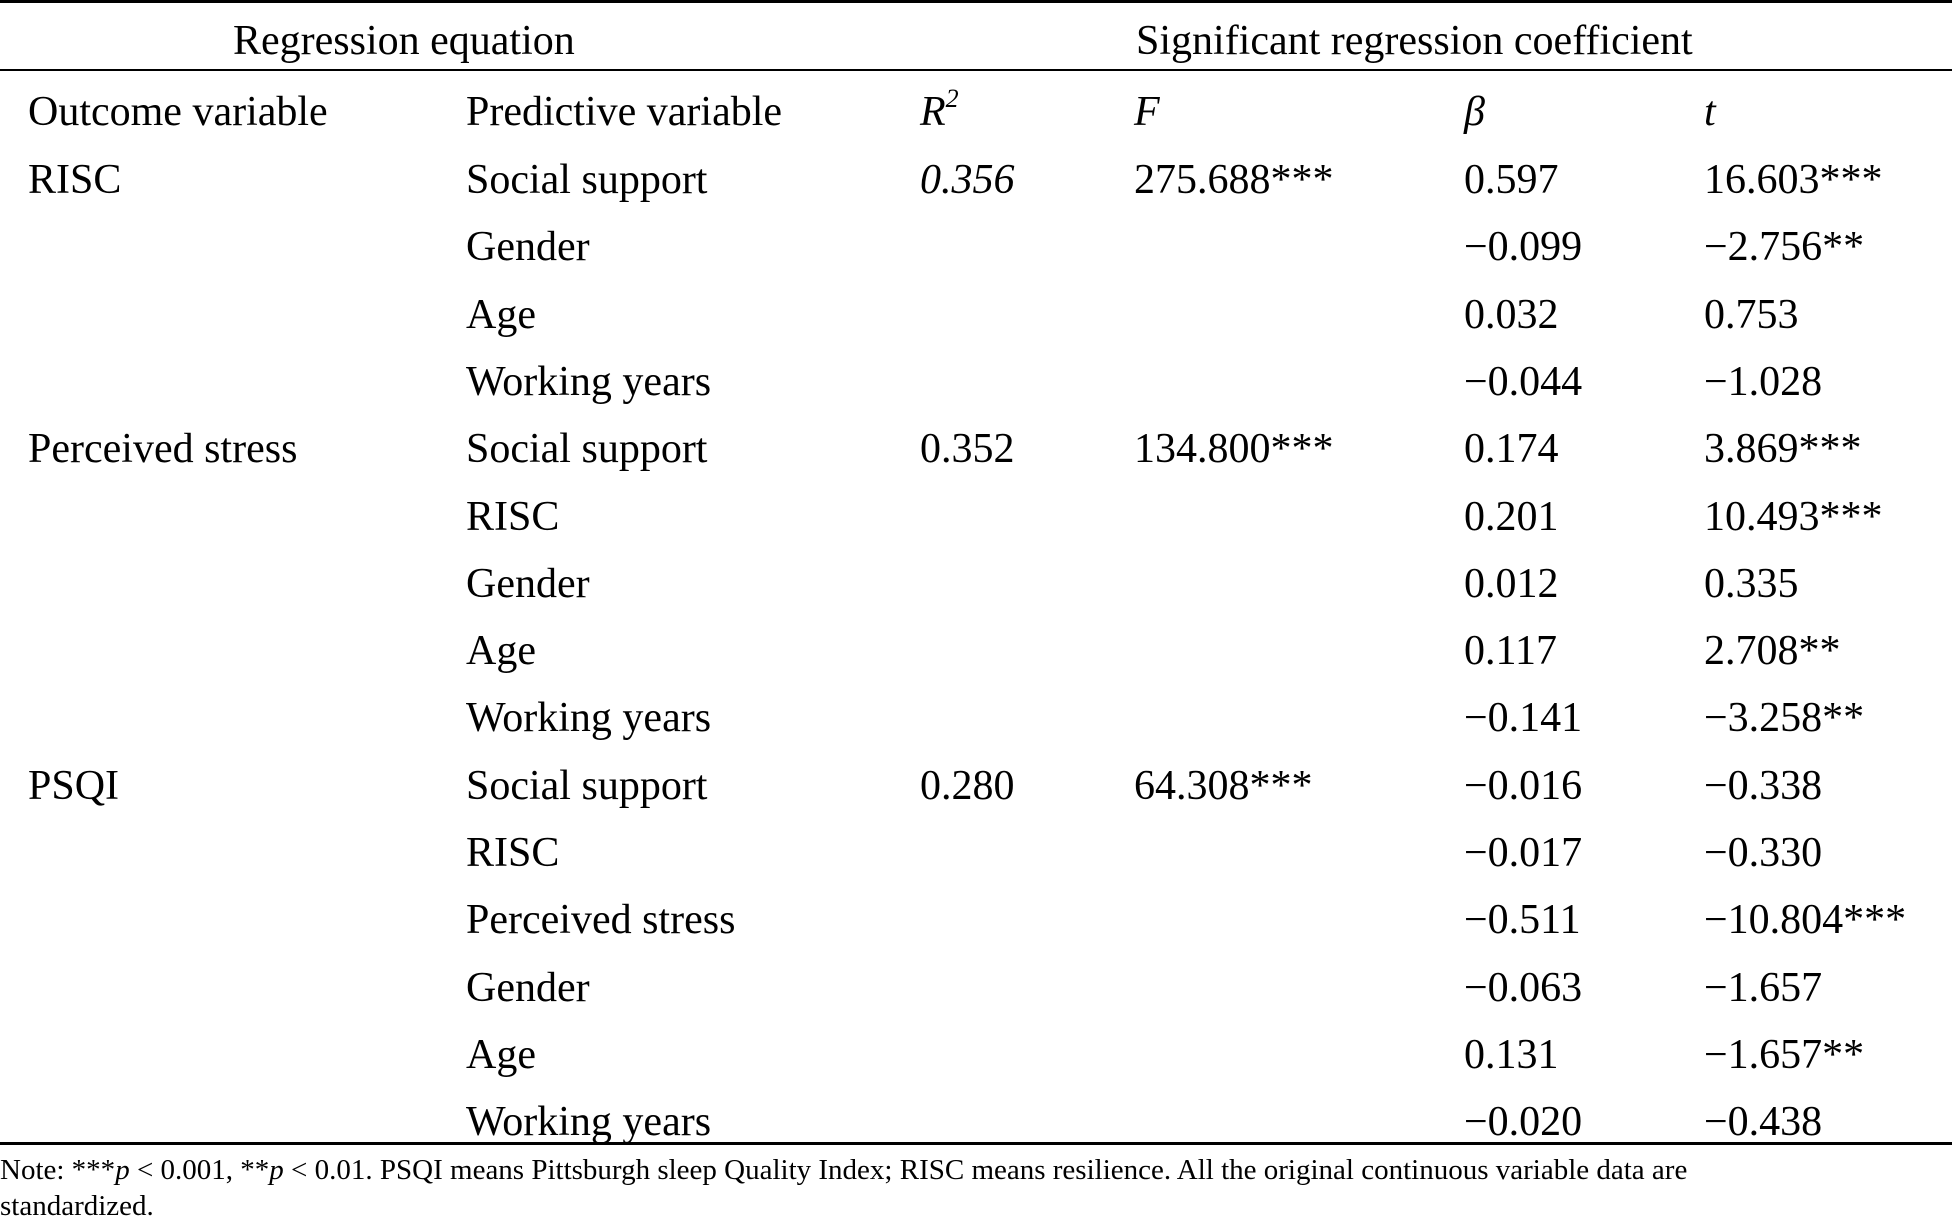 The height and width of the screenshot is (1224, 1952). I want to click on group-header-regression-equation: Regression equation, so click(404, 41).